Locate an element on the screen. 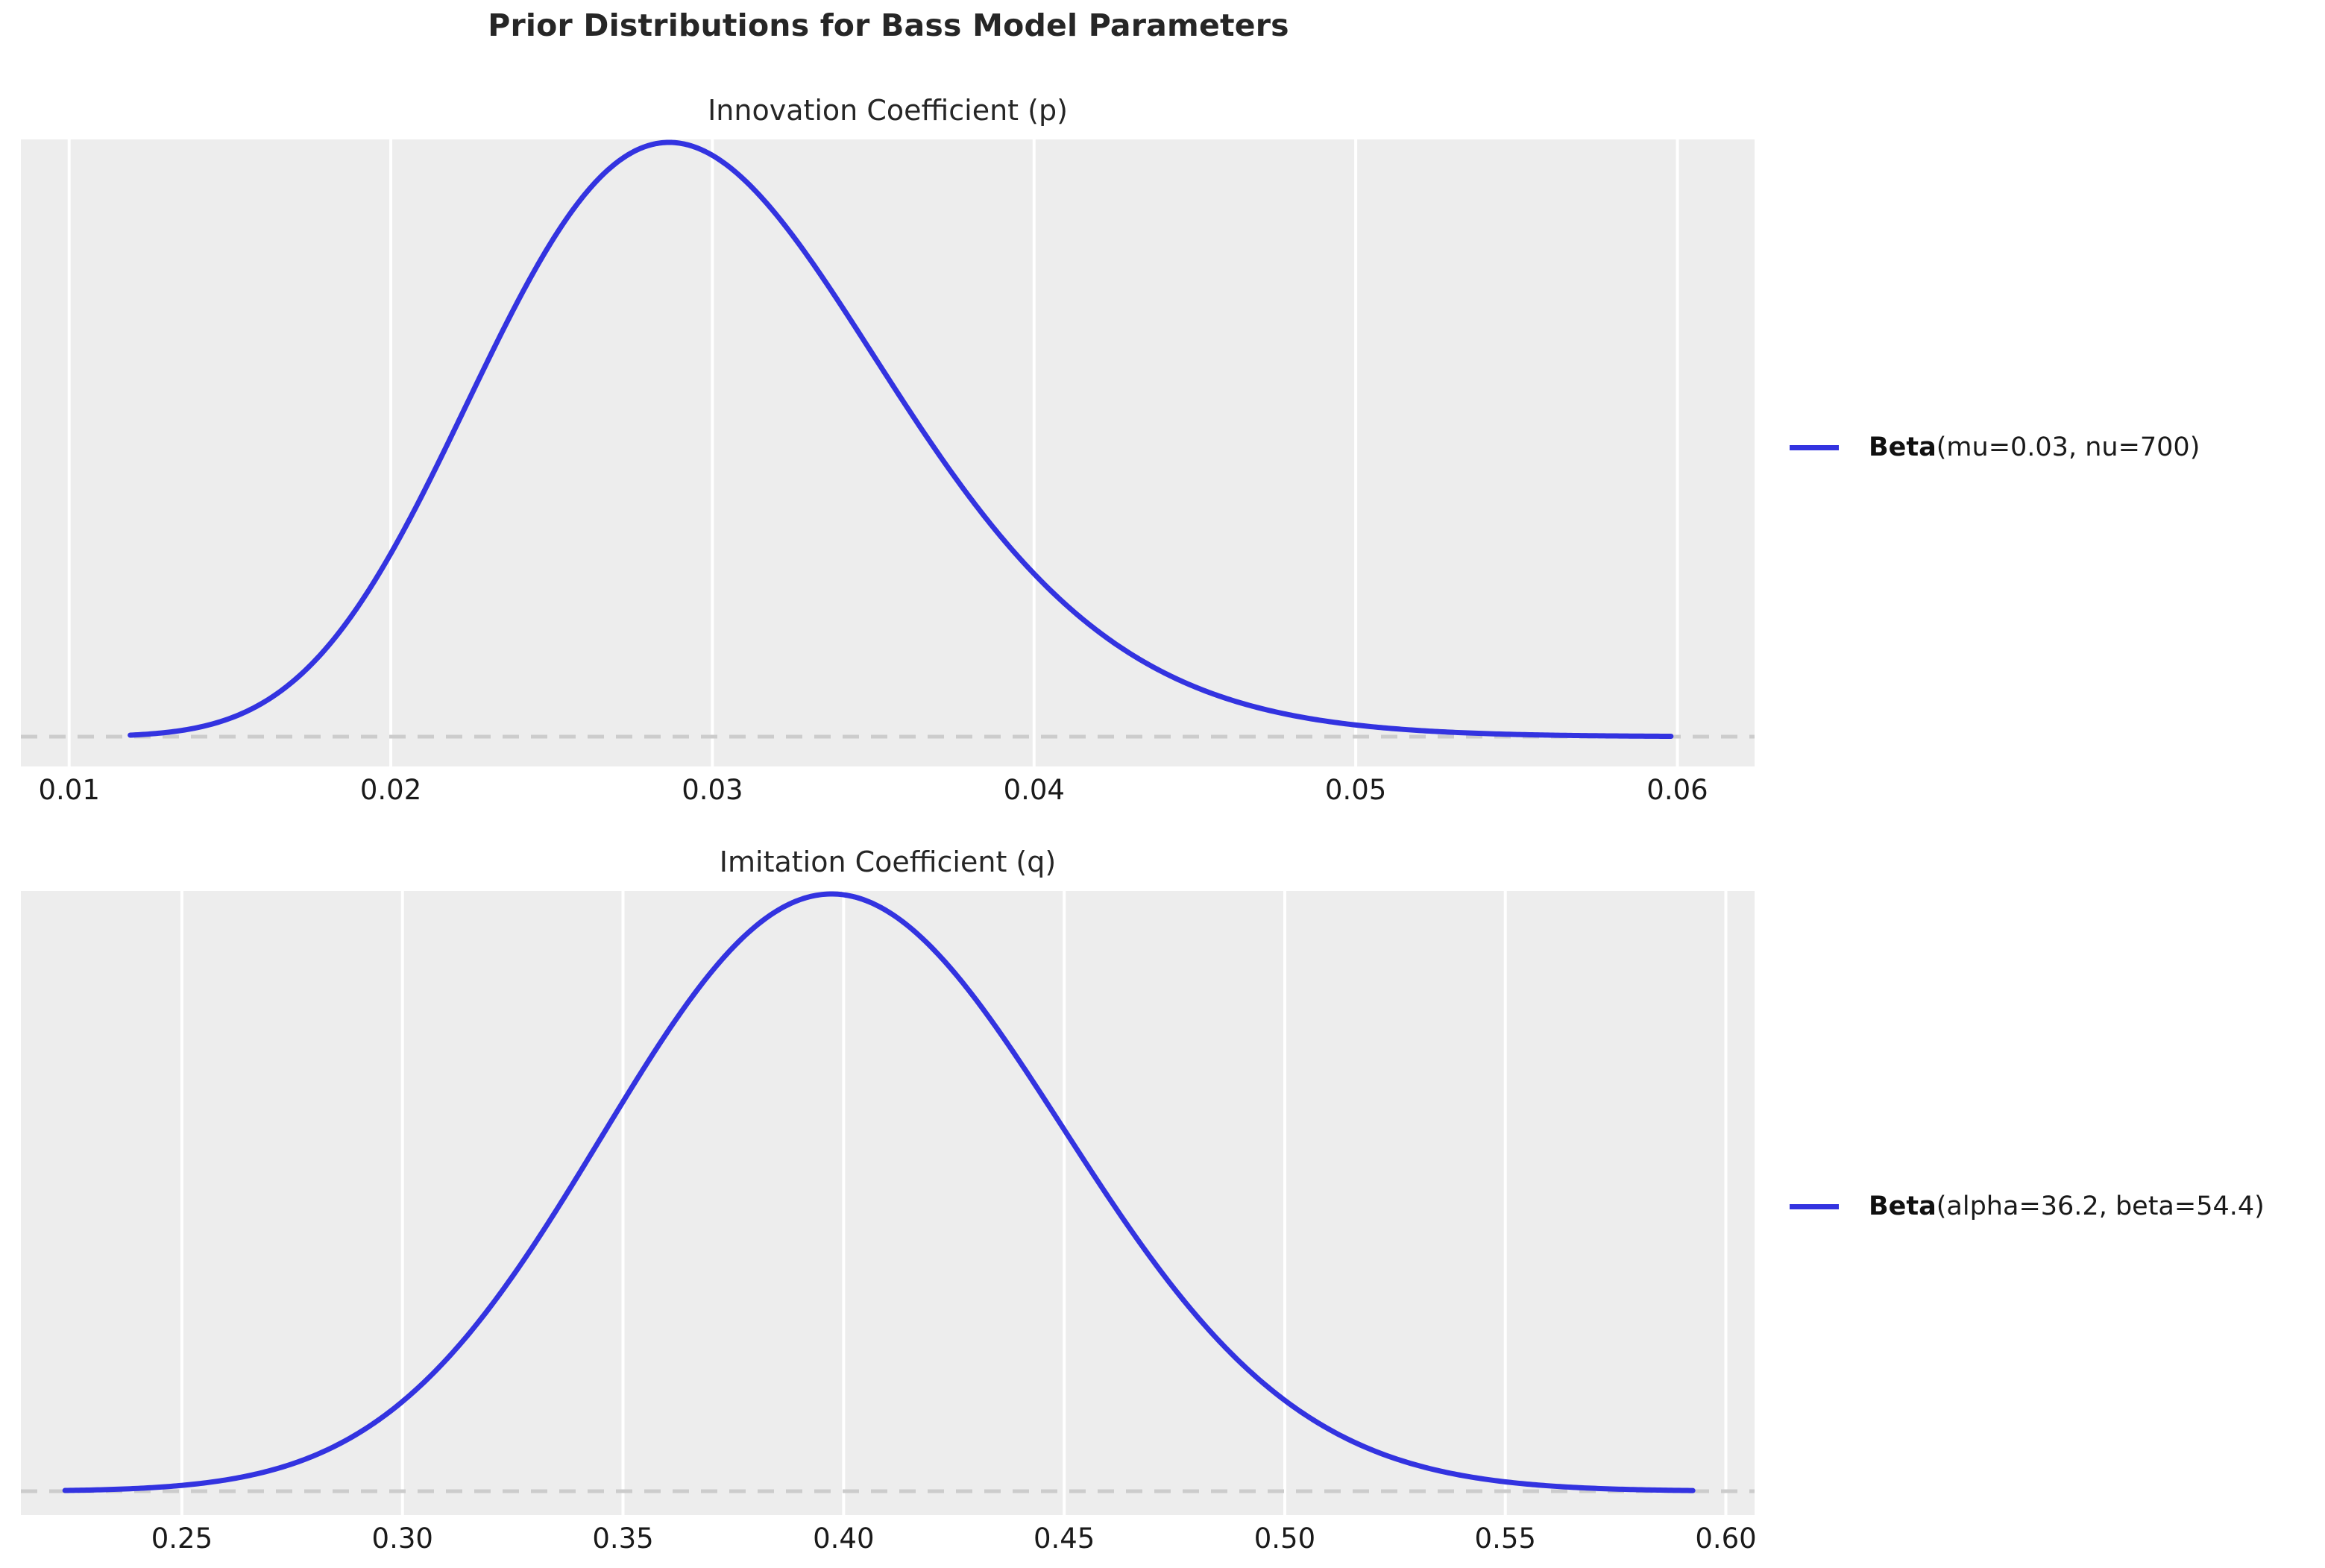  legend-innovation: Beta(mu=0.03, nu=700) is located at coordinates (1995, 447).